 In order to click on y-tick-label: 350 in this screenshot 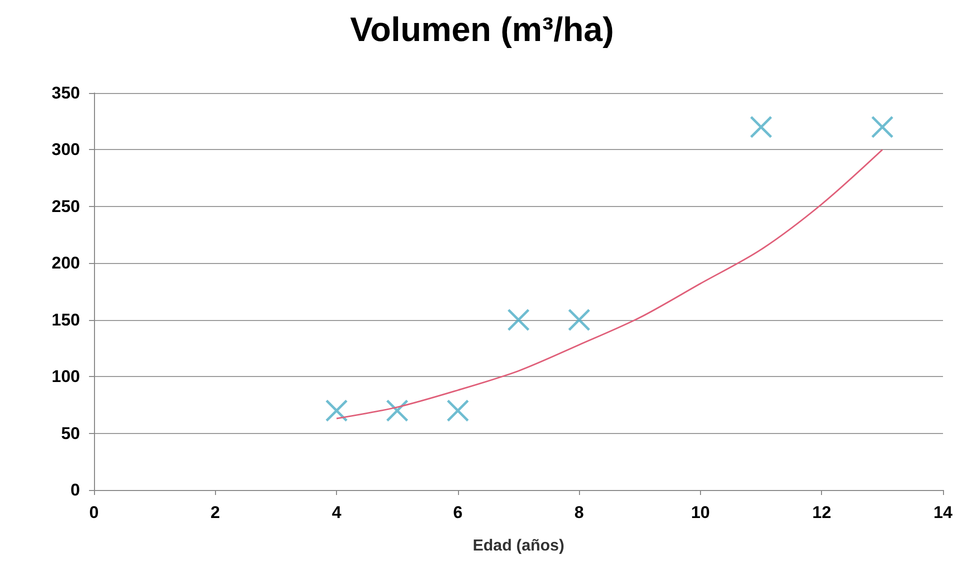, I will do `click(66, 93)`.